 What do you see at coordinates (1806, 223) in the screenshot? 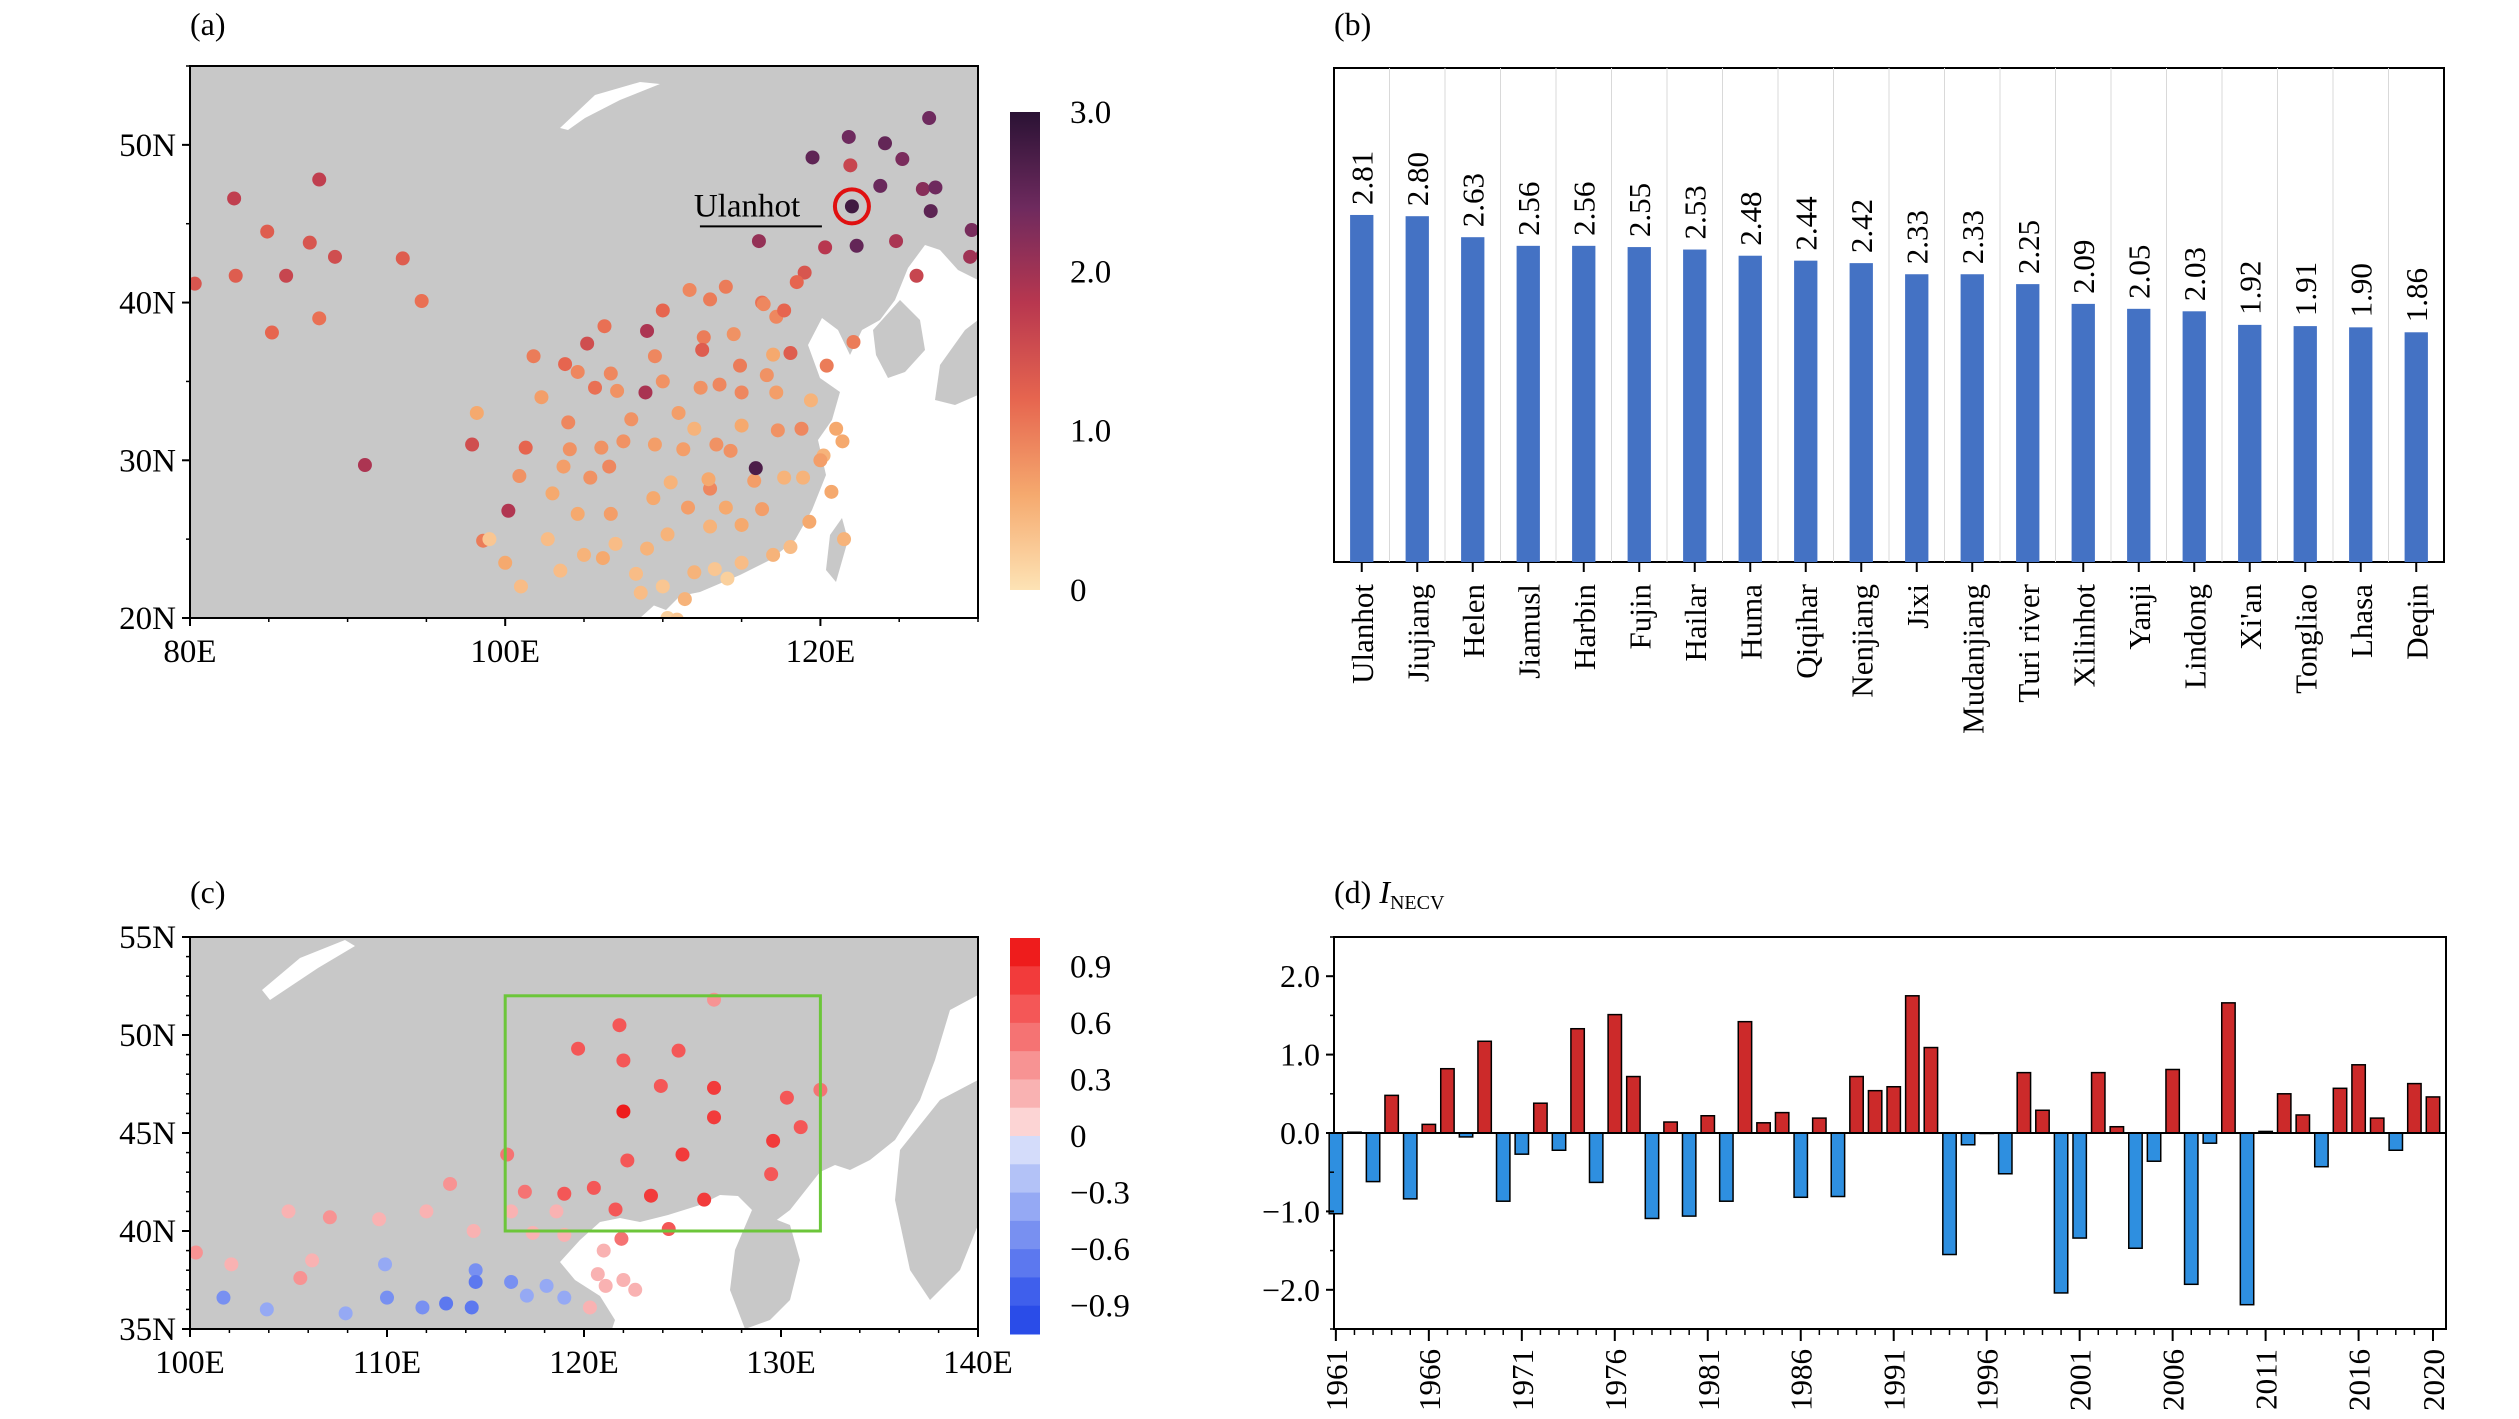
I see `bar-value-label: 2.44` at bounding box center [1806, 223].